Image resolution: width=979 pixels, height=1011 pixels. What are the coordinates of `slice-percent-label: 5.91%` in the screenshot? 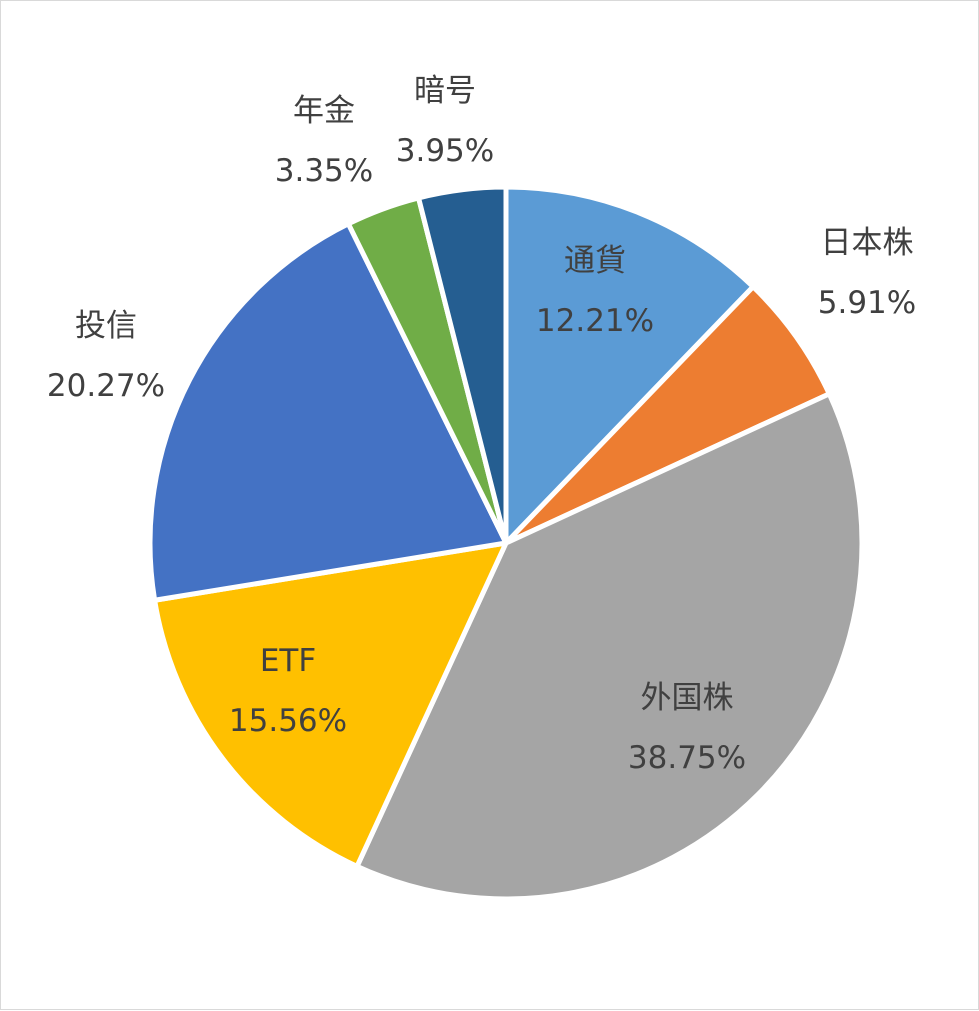 It's located at (867, 303).